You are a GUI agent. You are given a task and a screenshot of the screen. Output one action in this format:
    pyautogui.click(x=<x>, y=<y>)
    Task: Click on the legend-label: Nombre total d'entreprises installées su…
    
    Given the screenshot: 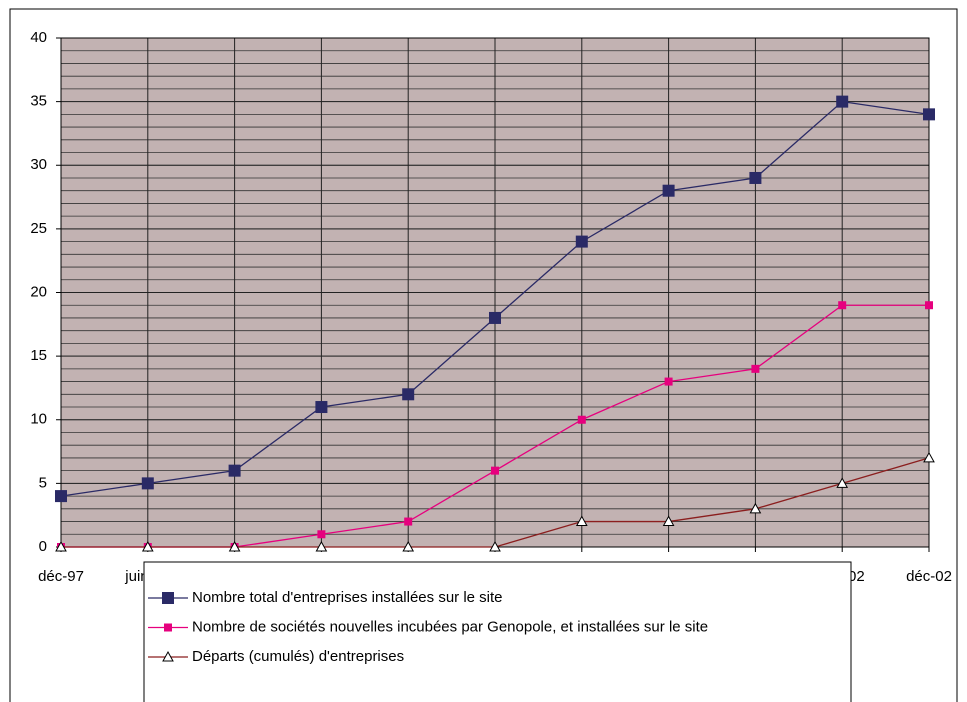 What is the action you would take?
    pyautogui.click(x=347, y=597)
    